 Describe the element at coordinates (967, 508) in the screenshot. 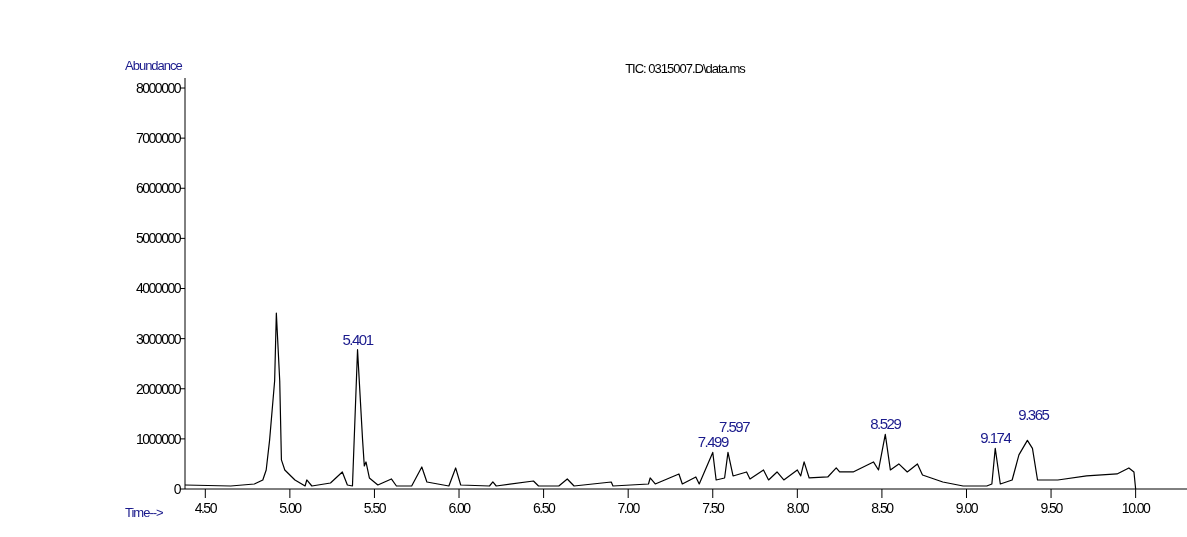

I see `x-tick-label: 9.00` at that location.